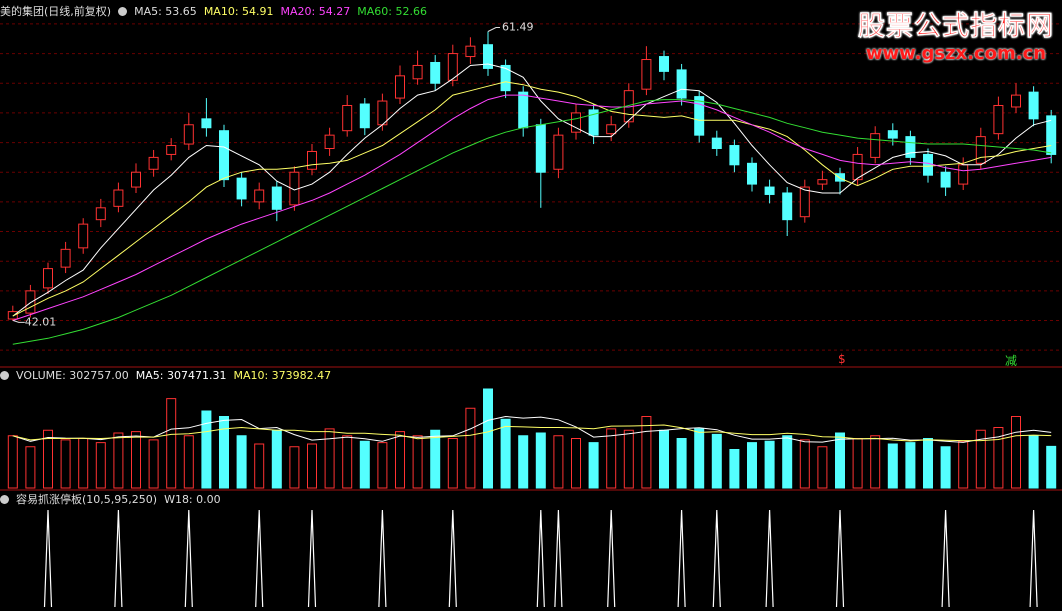  Describe the element at coordinates (56, 11) in the screenshot. I see `chart-title: 美的集团(日线,前复权)` at that location.